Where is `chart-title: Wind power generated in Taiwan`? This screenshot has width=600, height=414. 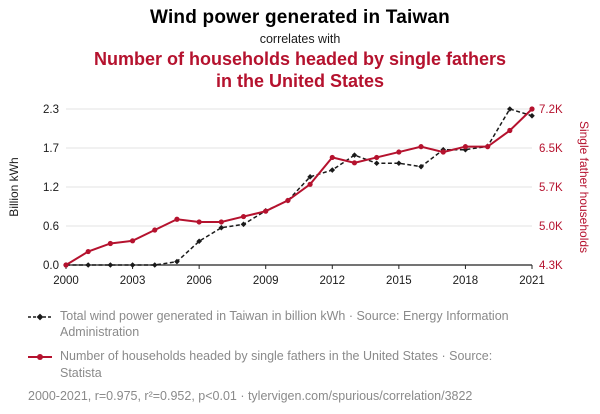 chart-title: Wind power generated in Taiwan is located at coordinates (299, 17).